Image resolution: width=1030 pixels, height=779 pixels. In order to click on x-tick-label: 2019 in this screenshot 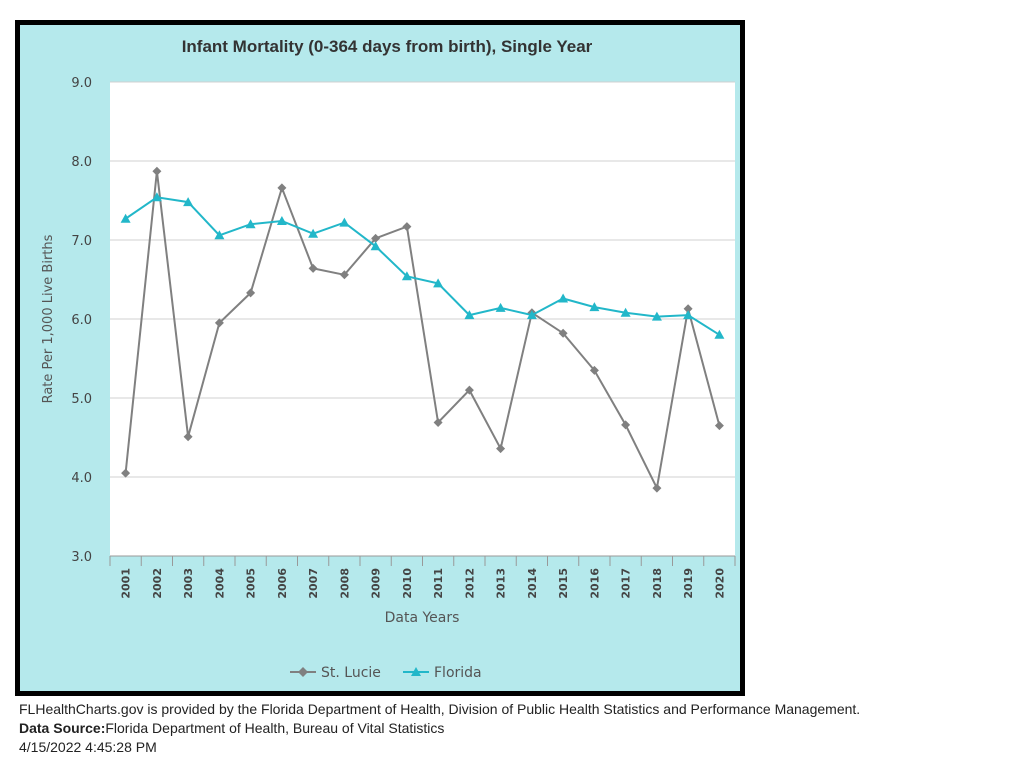, I will do `click(688, 583)`.